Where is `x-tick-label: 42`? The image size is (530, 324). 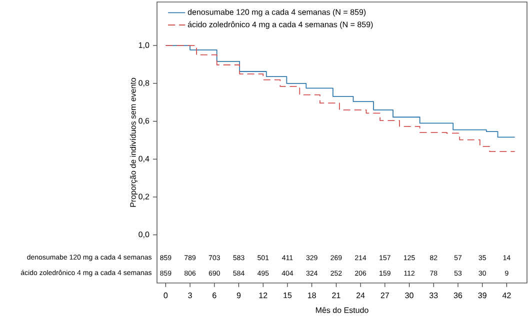 x-tick-label: 42 is located at coordinates (506, 295).